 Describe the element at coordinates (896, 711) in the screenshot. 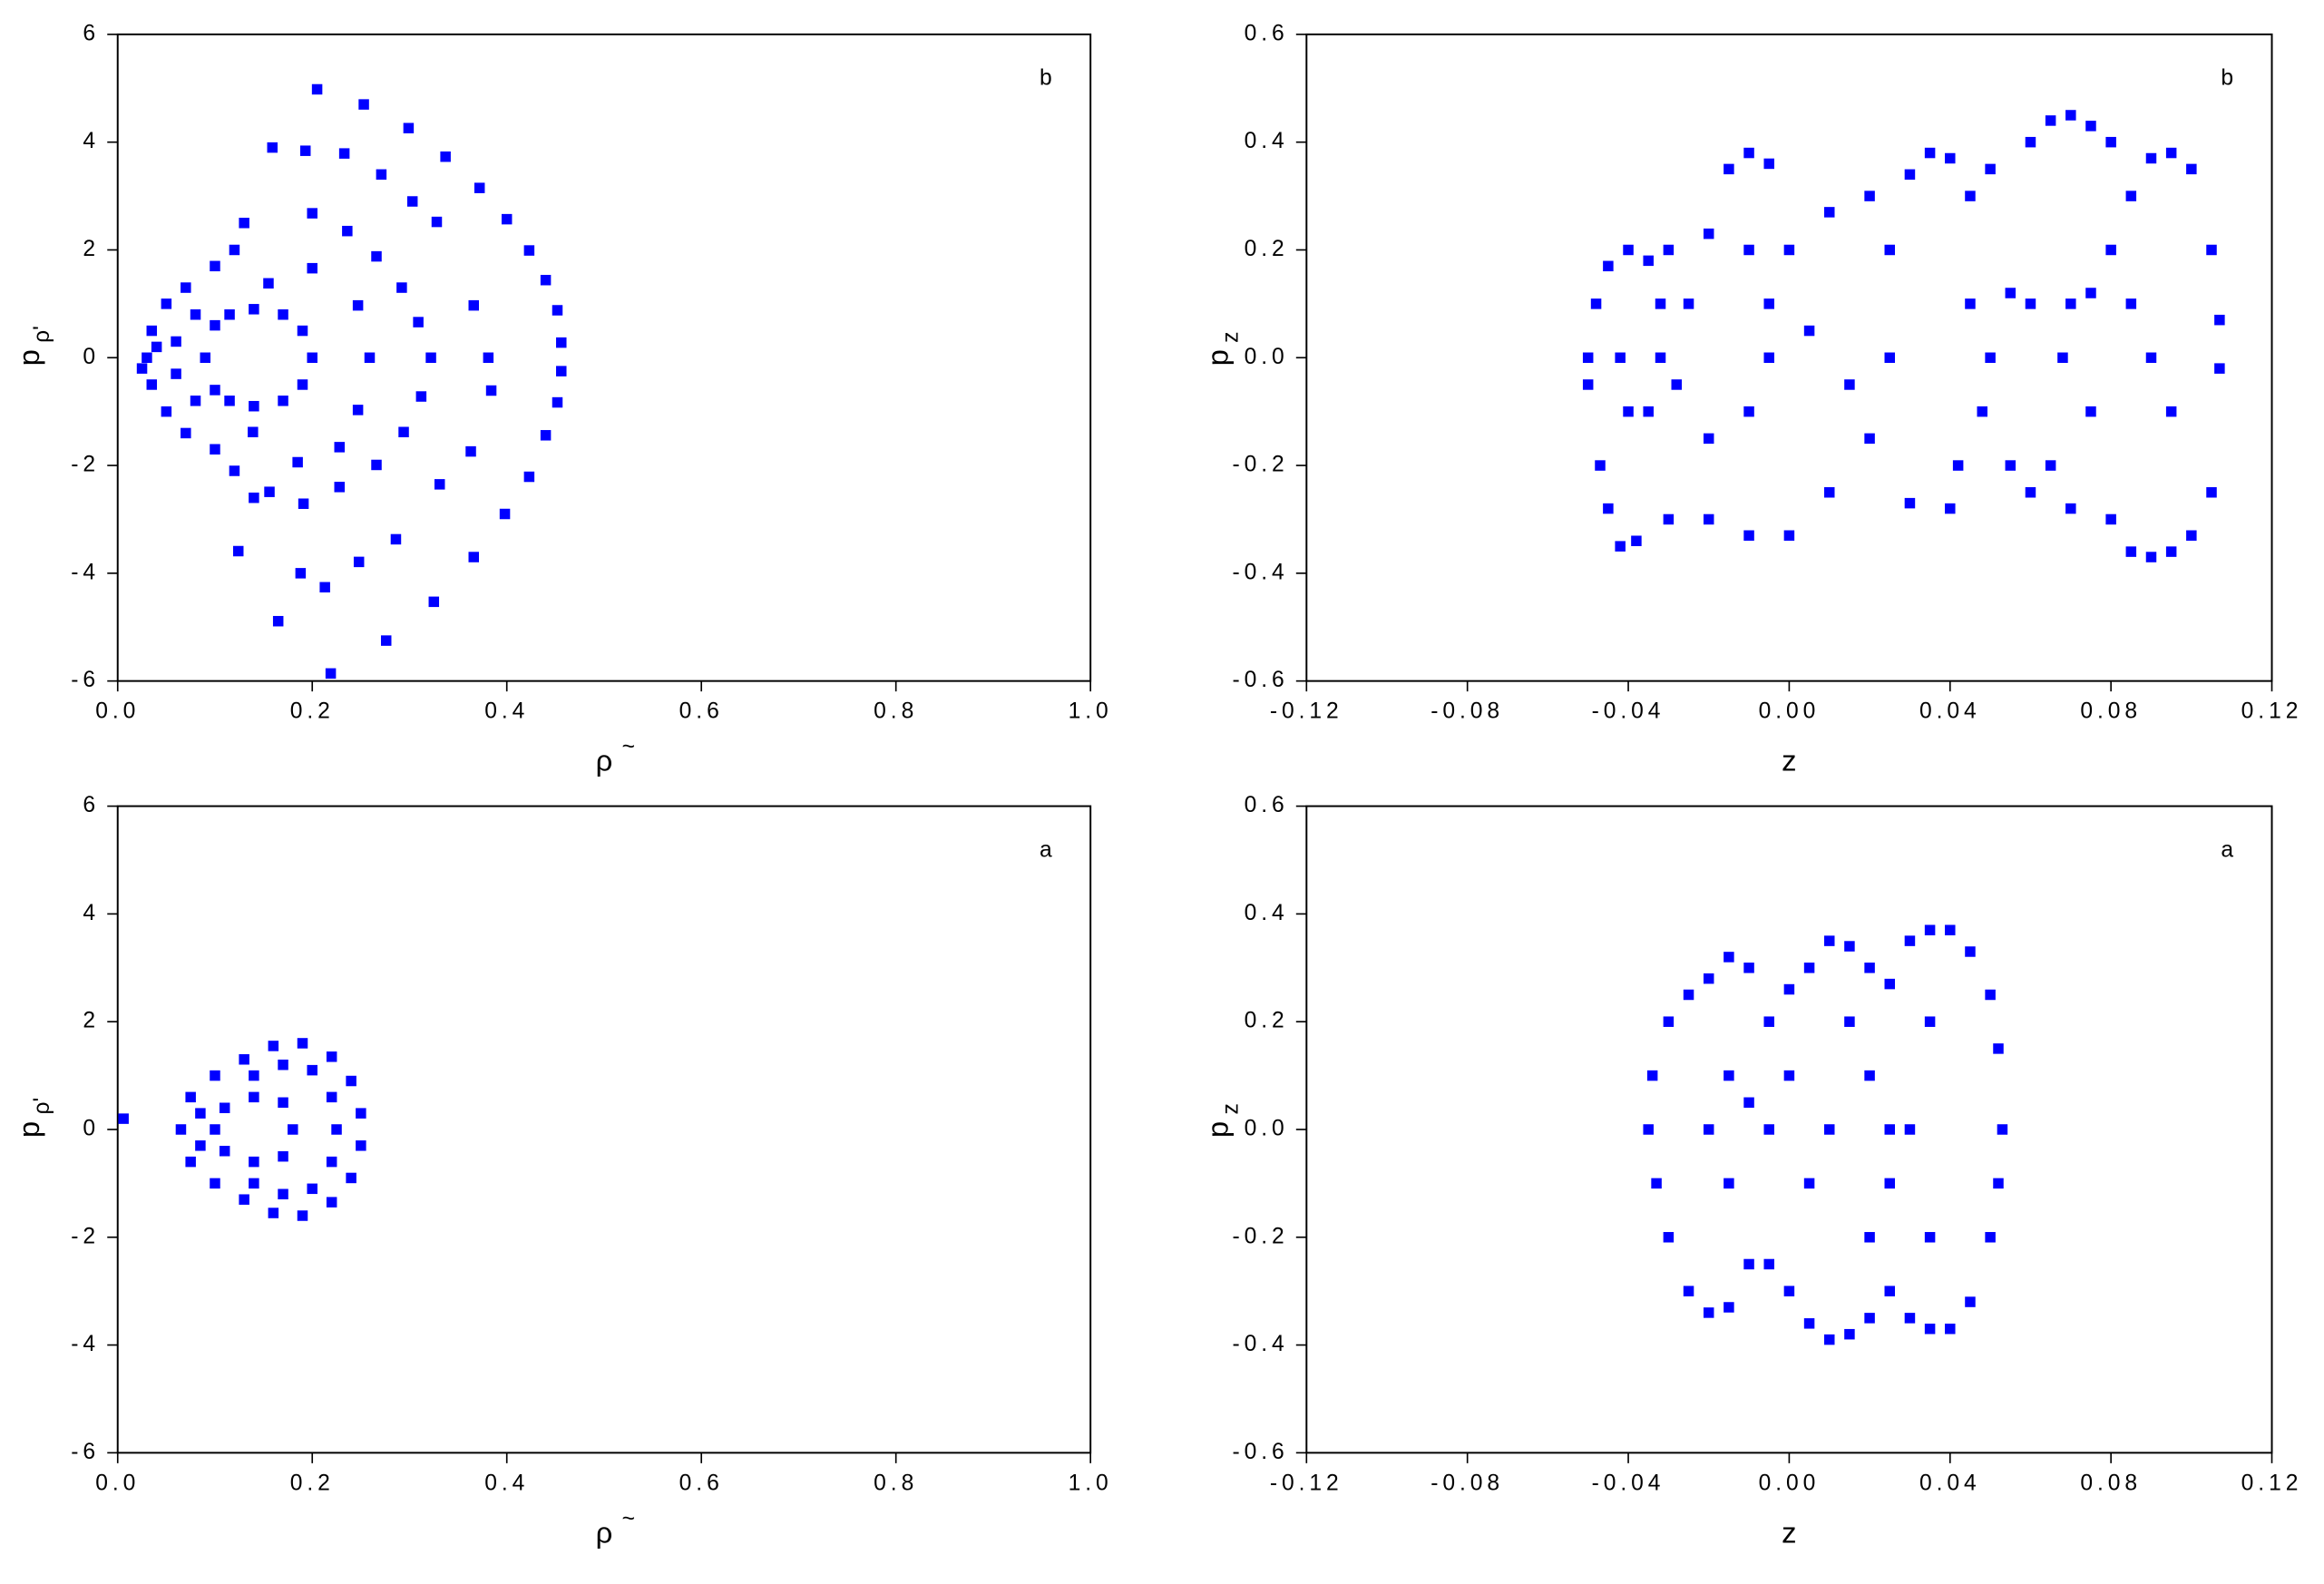

I see `x-tick-label: 0.8` at that location.